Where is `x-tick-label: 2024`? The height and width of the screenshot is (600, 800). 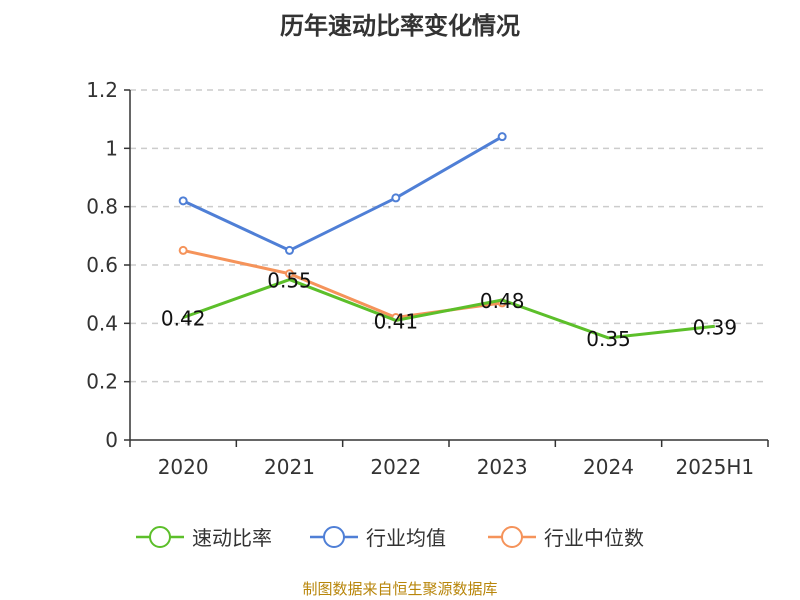
x-tick-label: 2024 is located at coordinates (608, 467).